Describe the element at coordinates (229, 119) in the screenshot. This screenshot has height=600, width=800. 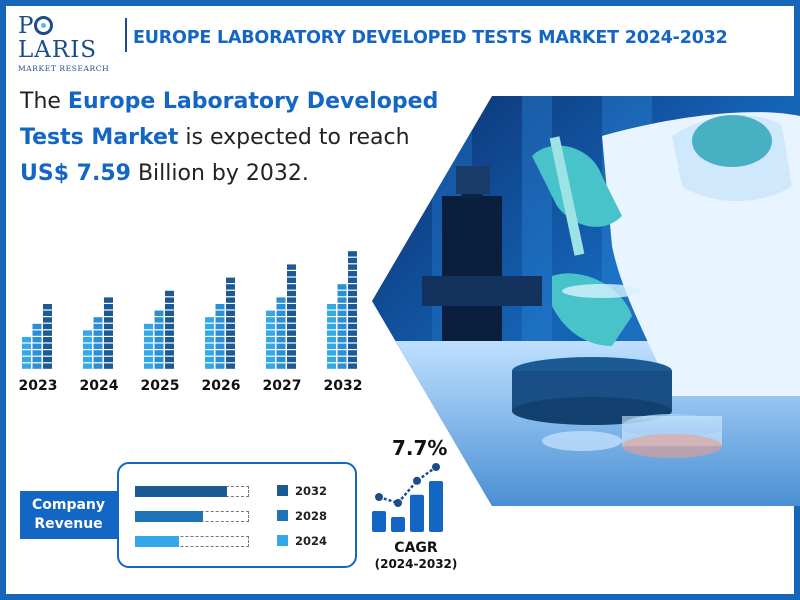
I see `headline-market-name: Europe Laboratory Developed Tests Market` at that location.